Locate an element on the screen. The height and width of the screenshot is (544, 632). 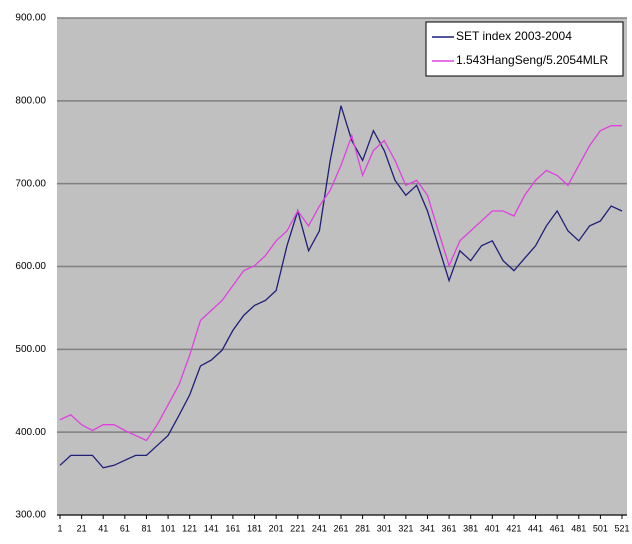
x-tick-label: 101 is located at coordinates (168, 528).